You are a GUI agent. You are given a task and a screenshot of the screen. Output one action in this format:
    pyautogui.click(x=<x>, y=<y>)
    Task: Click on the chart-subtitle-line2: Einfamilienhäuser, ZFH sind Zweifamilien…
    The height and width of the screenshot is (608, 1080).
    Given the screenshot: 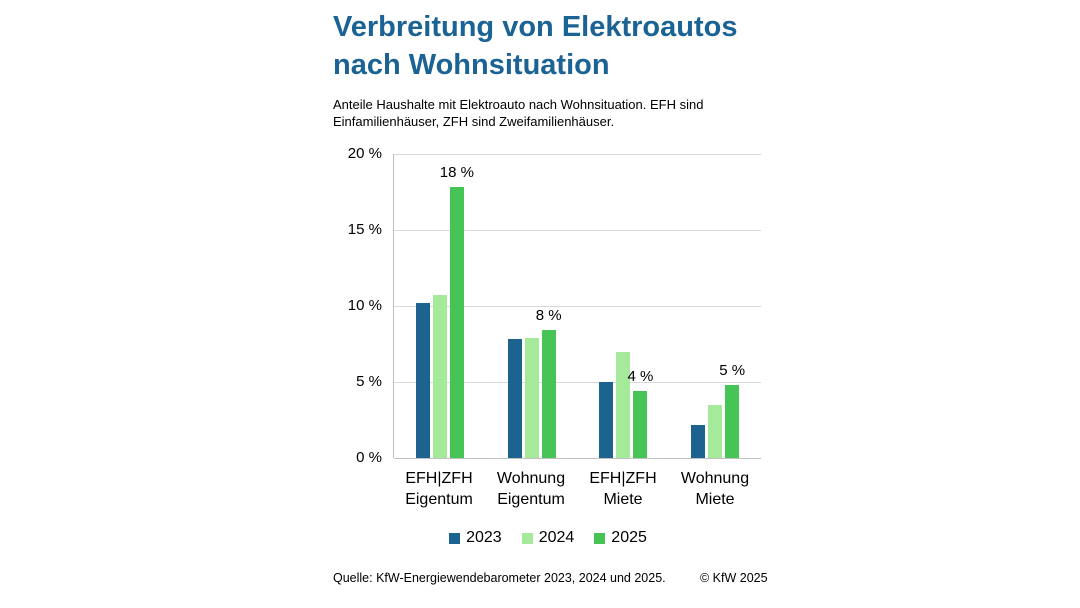 What is the action you would take?
    pyautogui.click(x=474, y=121)
    